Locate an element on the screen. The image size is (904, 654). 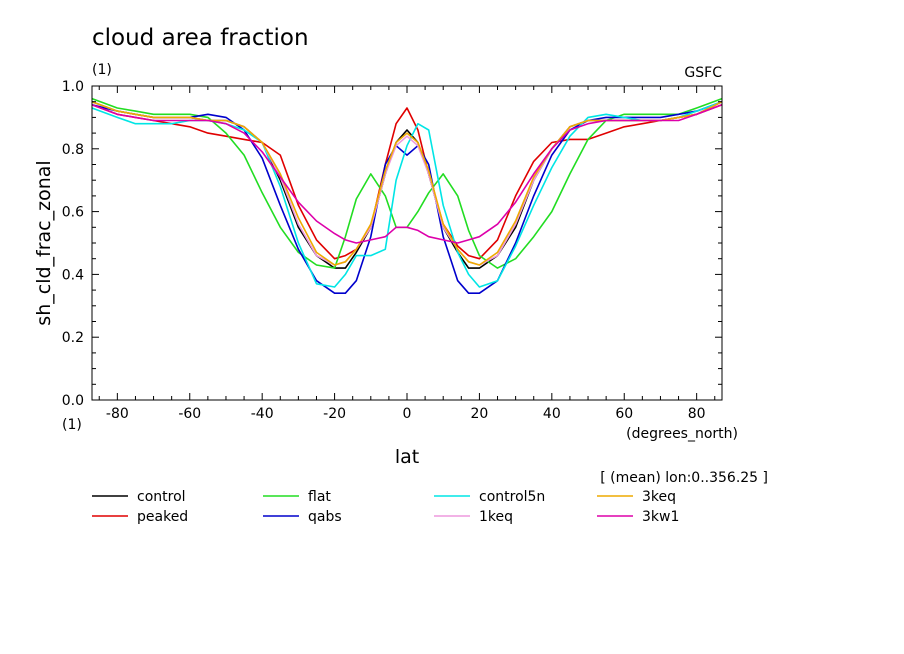
x-tick-labels: -80 -60 -40 -20 0 20 40 60 80 is located at coordinates (406, 414).